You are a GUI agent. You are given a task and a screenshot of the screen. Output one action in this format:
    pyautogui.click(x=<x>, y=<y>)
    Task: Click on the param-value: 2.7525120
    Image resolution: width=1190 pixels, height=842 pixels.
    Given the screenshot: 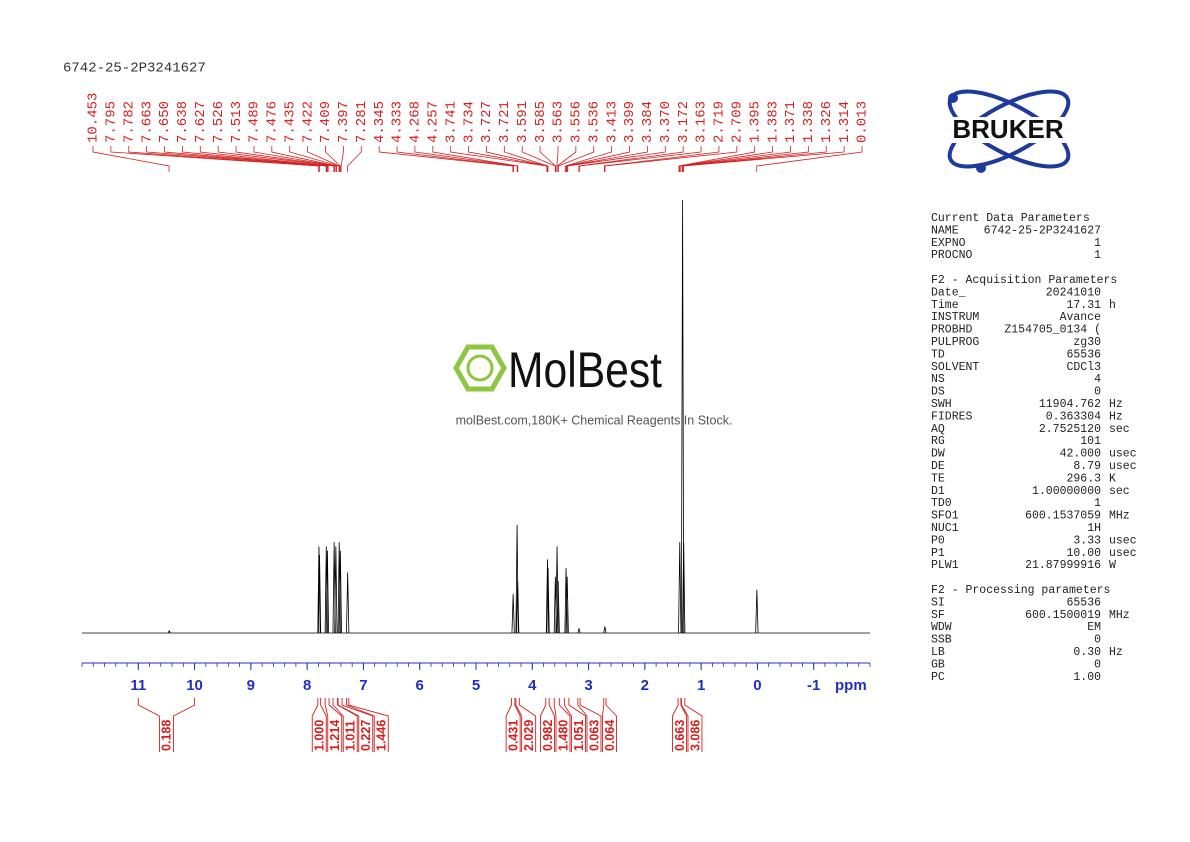 What is the action you would take?
    pyautogui.click(x=1070, y=429)
    